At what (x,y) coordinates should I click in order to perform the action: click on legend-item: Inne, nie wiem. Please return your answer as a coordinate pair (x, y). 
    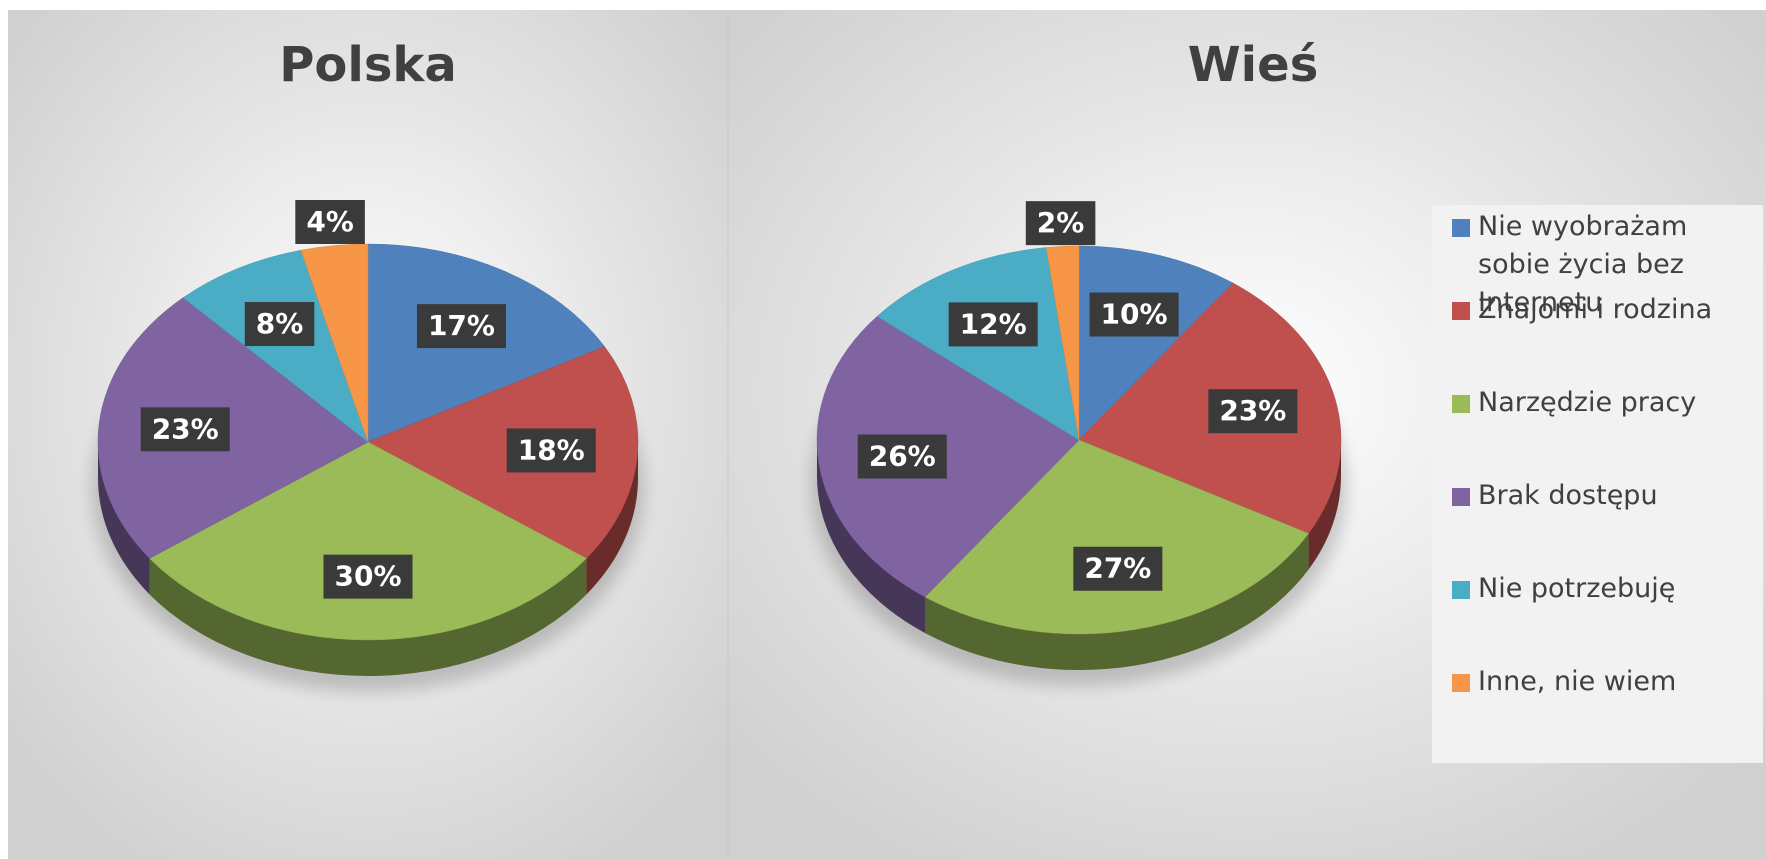
    Looking at the image, I should click on (1604, 682).